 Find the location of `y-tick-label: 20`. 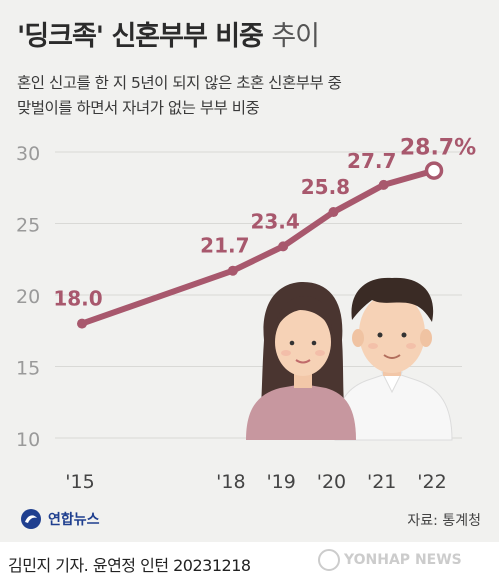

y-tick-label: 20 is located at coordinates (28, 297).